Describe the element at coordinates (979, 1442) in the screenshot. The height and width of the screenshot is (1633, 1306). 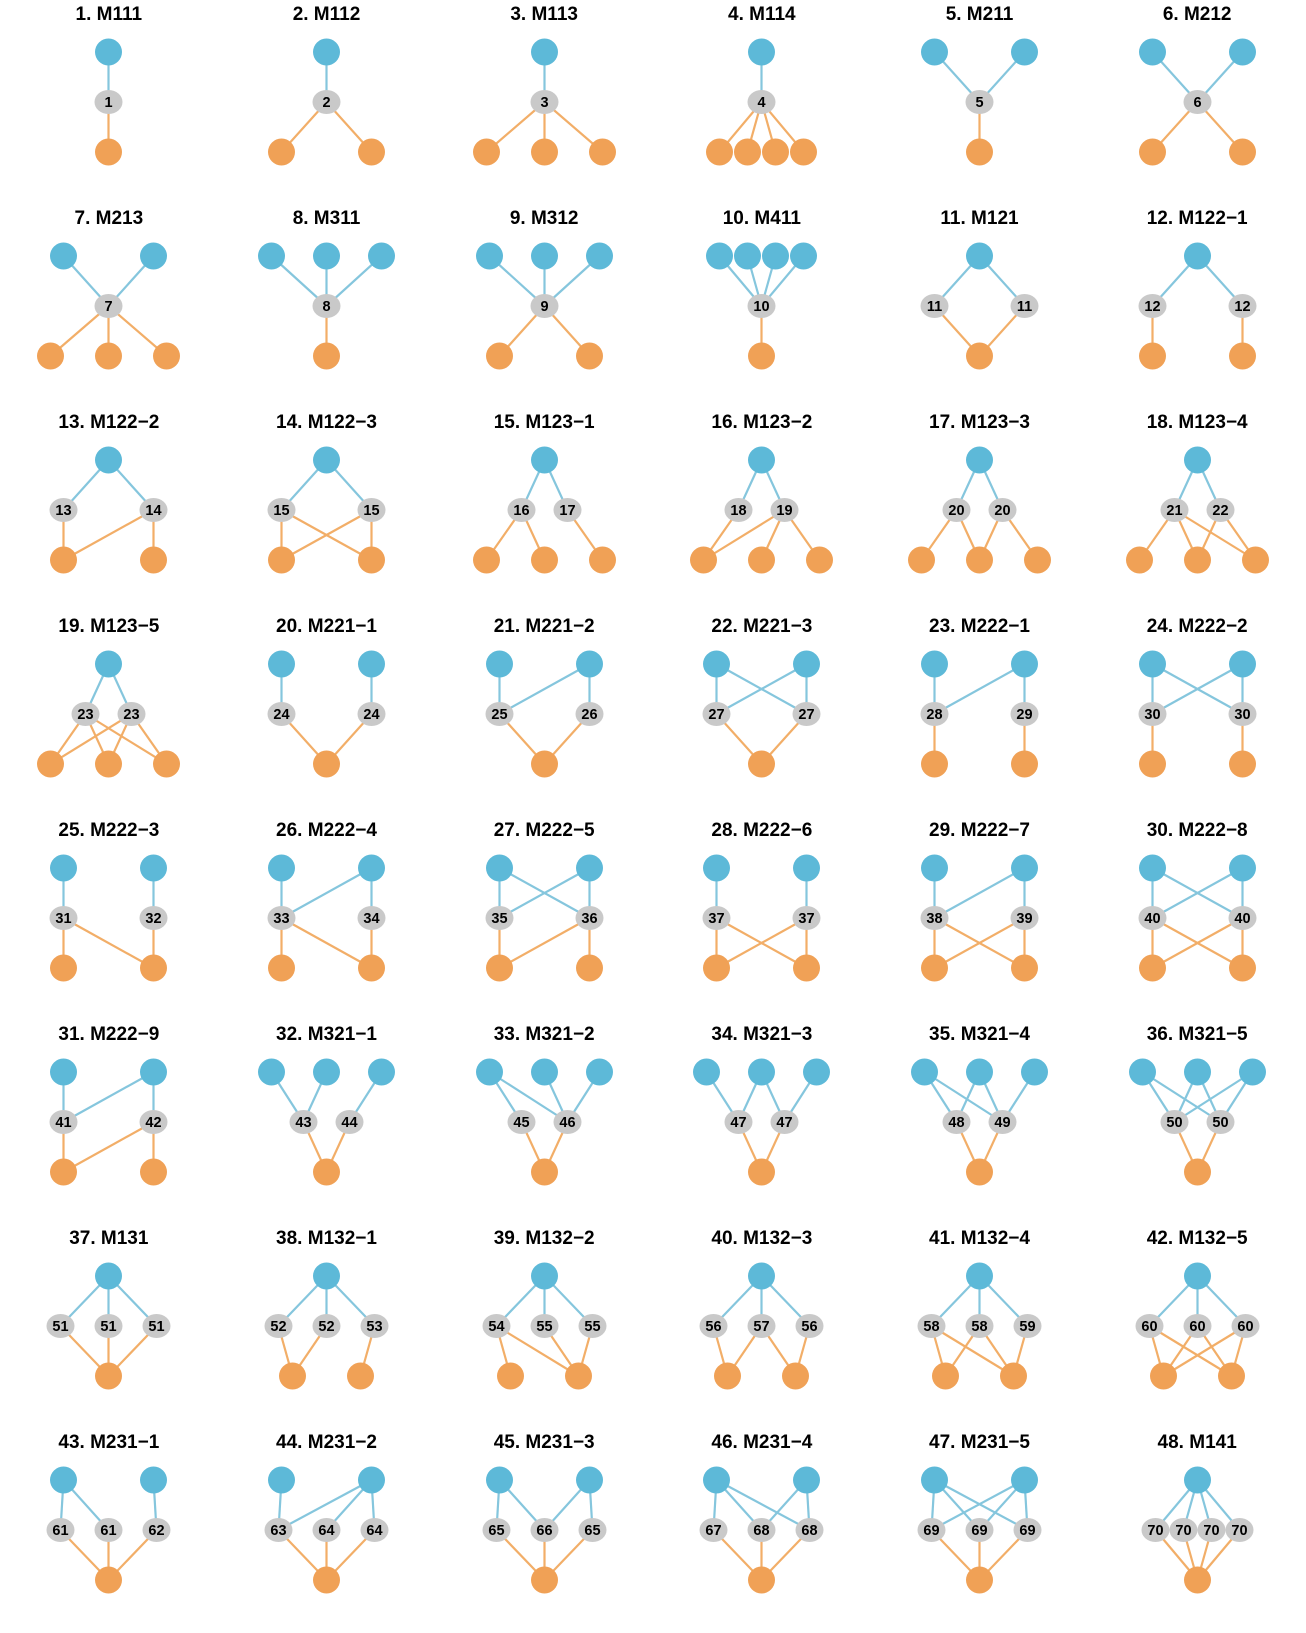
I see `motif-title: 47. M231−5` at that location.